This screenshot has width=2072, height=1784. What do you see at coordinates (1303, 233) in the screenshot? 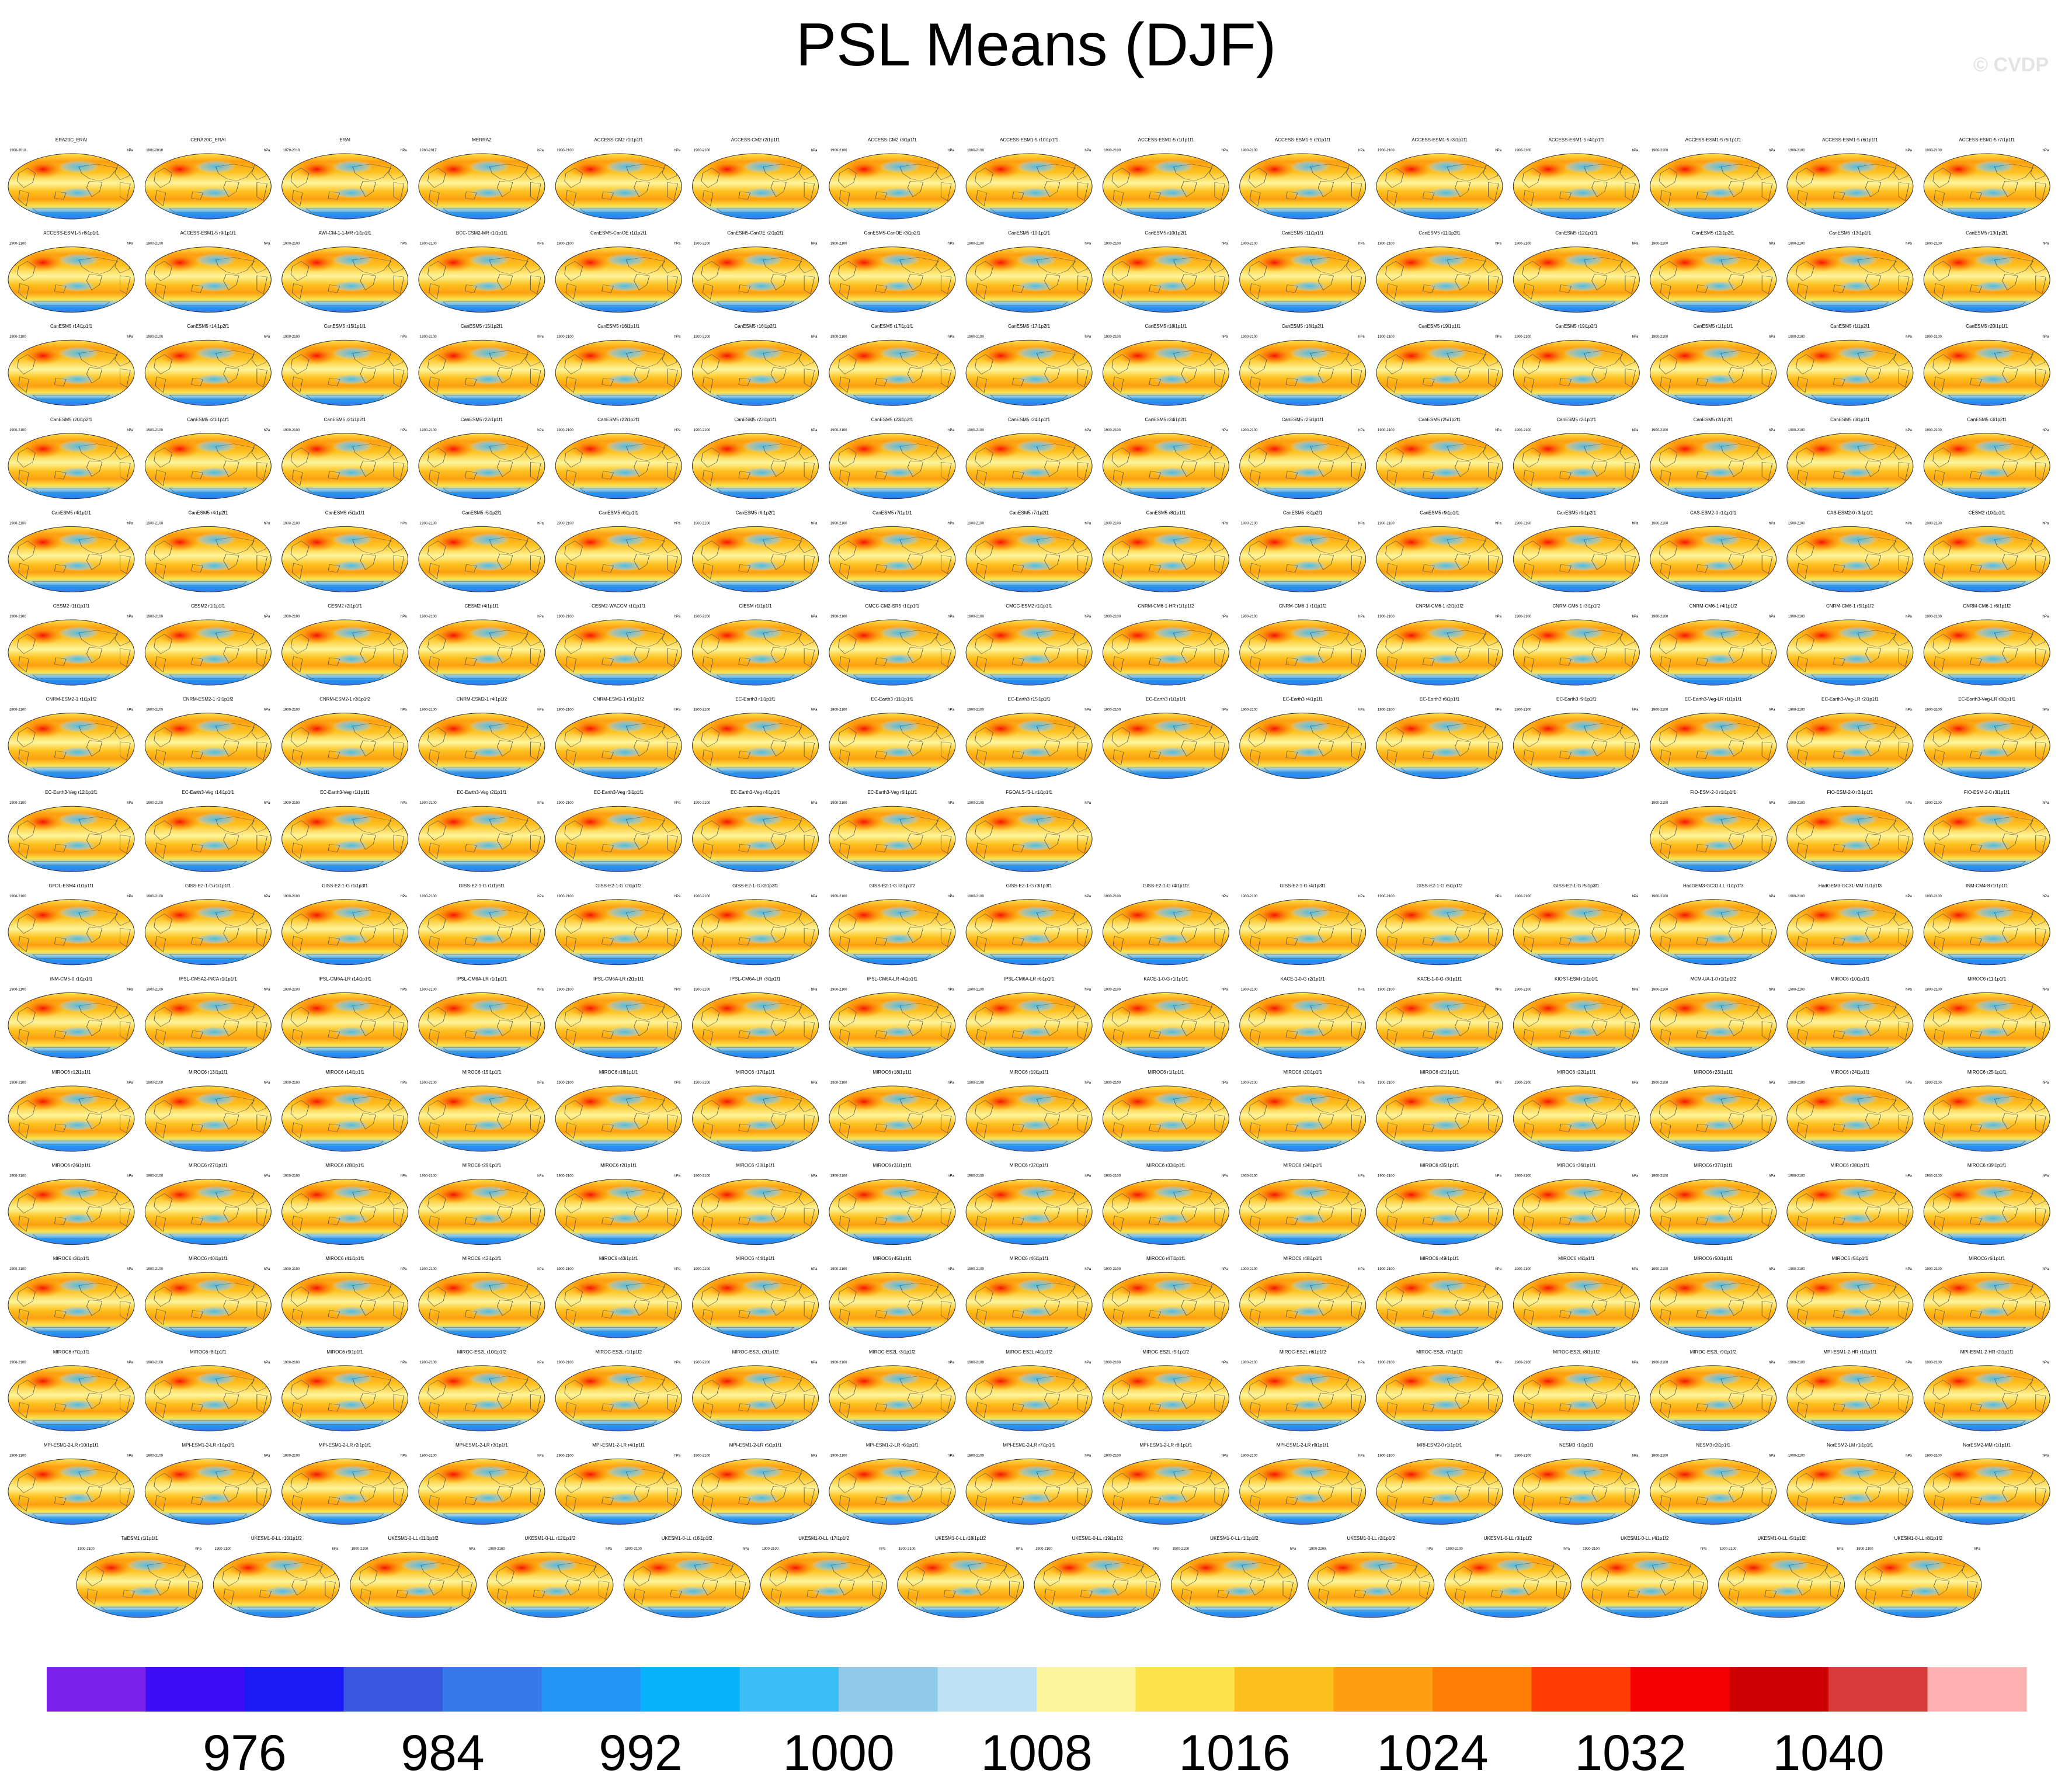
I see `panel-title: CanESM5 r11i1p1f1` at bounding box center [1303, 233].